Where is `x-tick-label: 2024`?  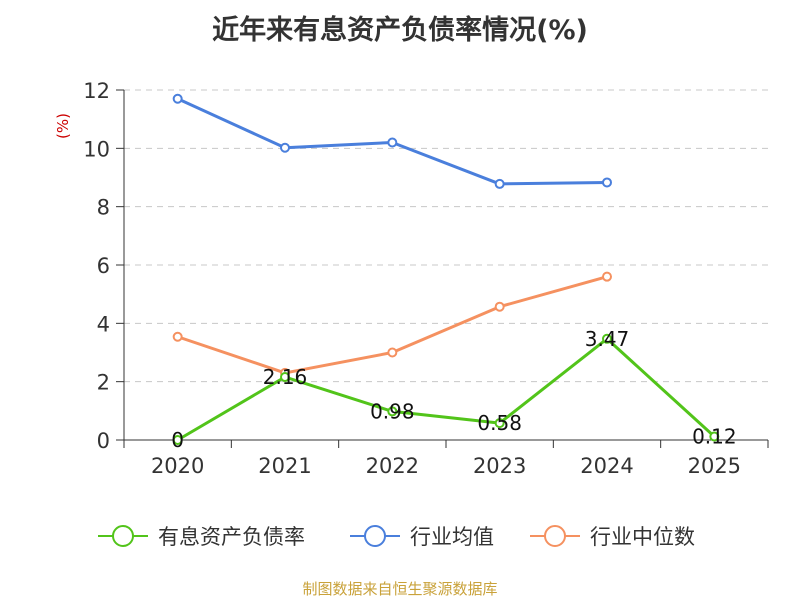
x-tick-label: 2024 is located at coordinates (606, 466).